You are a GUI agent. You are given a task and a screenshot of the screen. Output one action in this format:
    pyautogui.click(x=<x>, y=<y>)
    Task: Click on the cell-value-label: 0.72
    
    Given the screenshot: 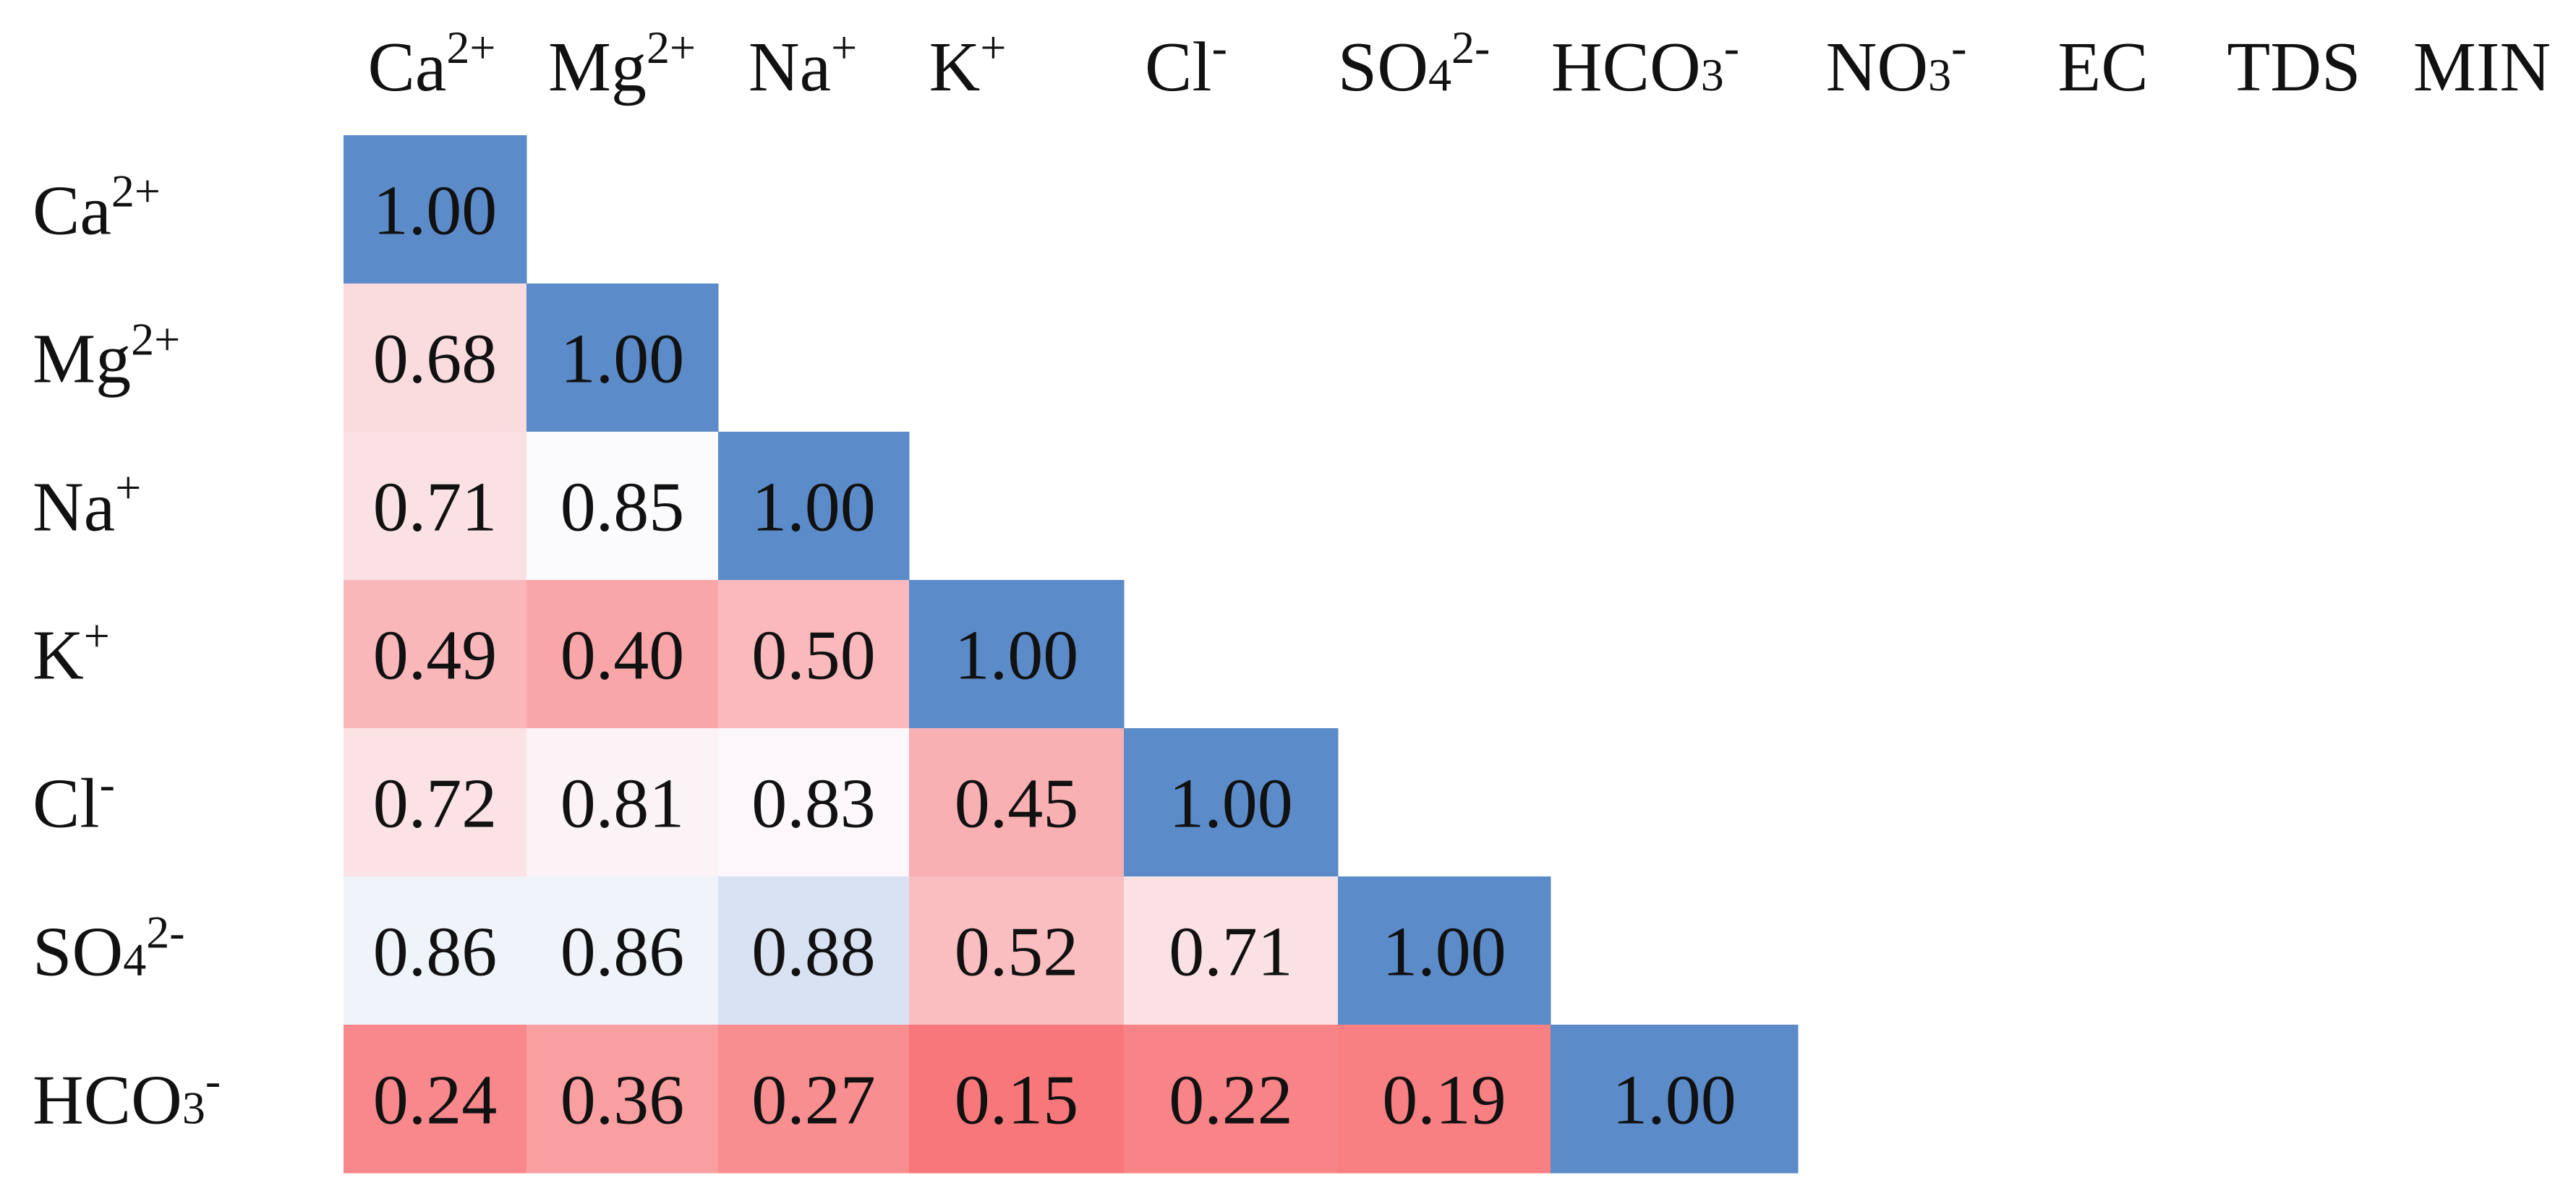 What is the action you would take?
    pyautogui.click(x=436, y=804)
    